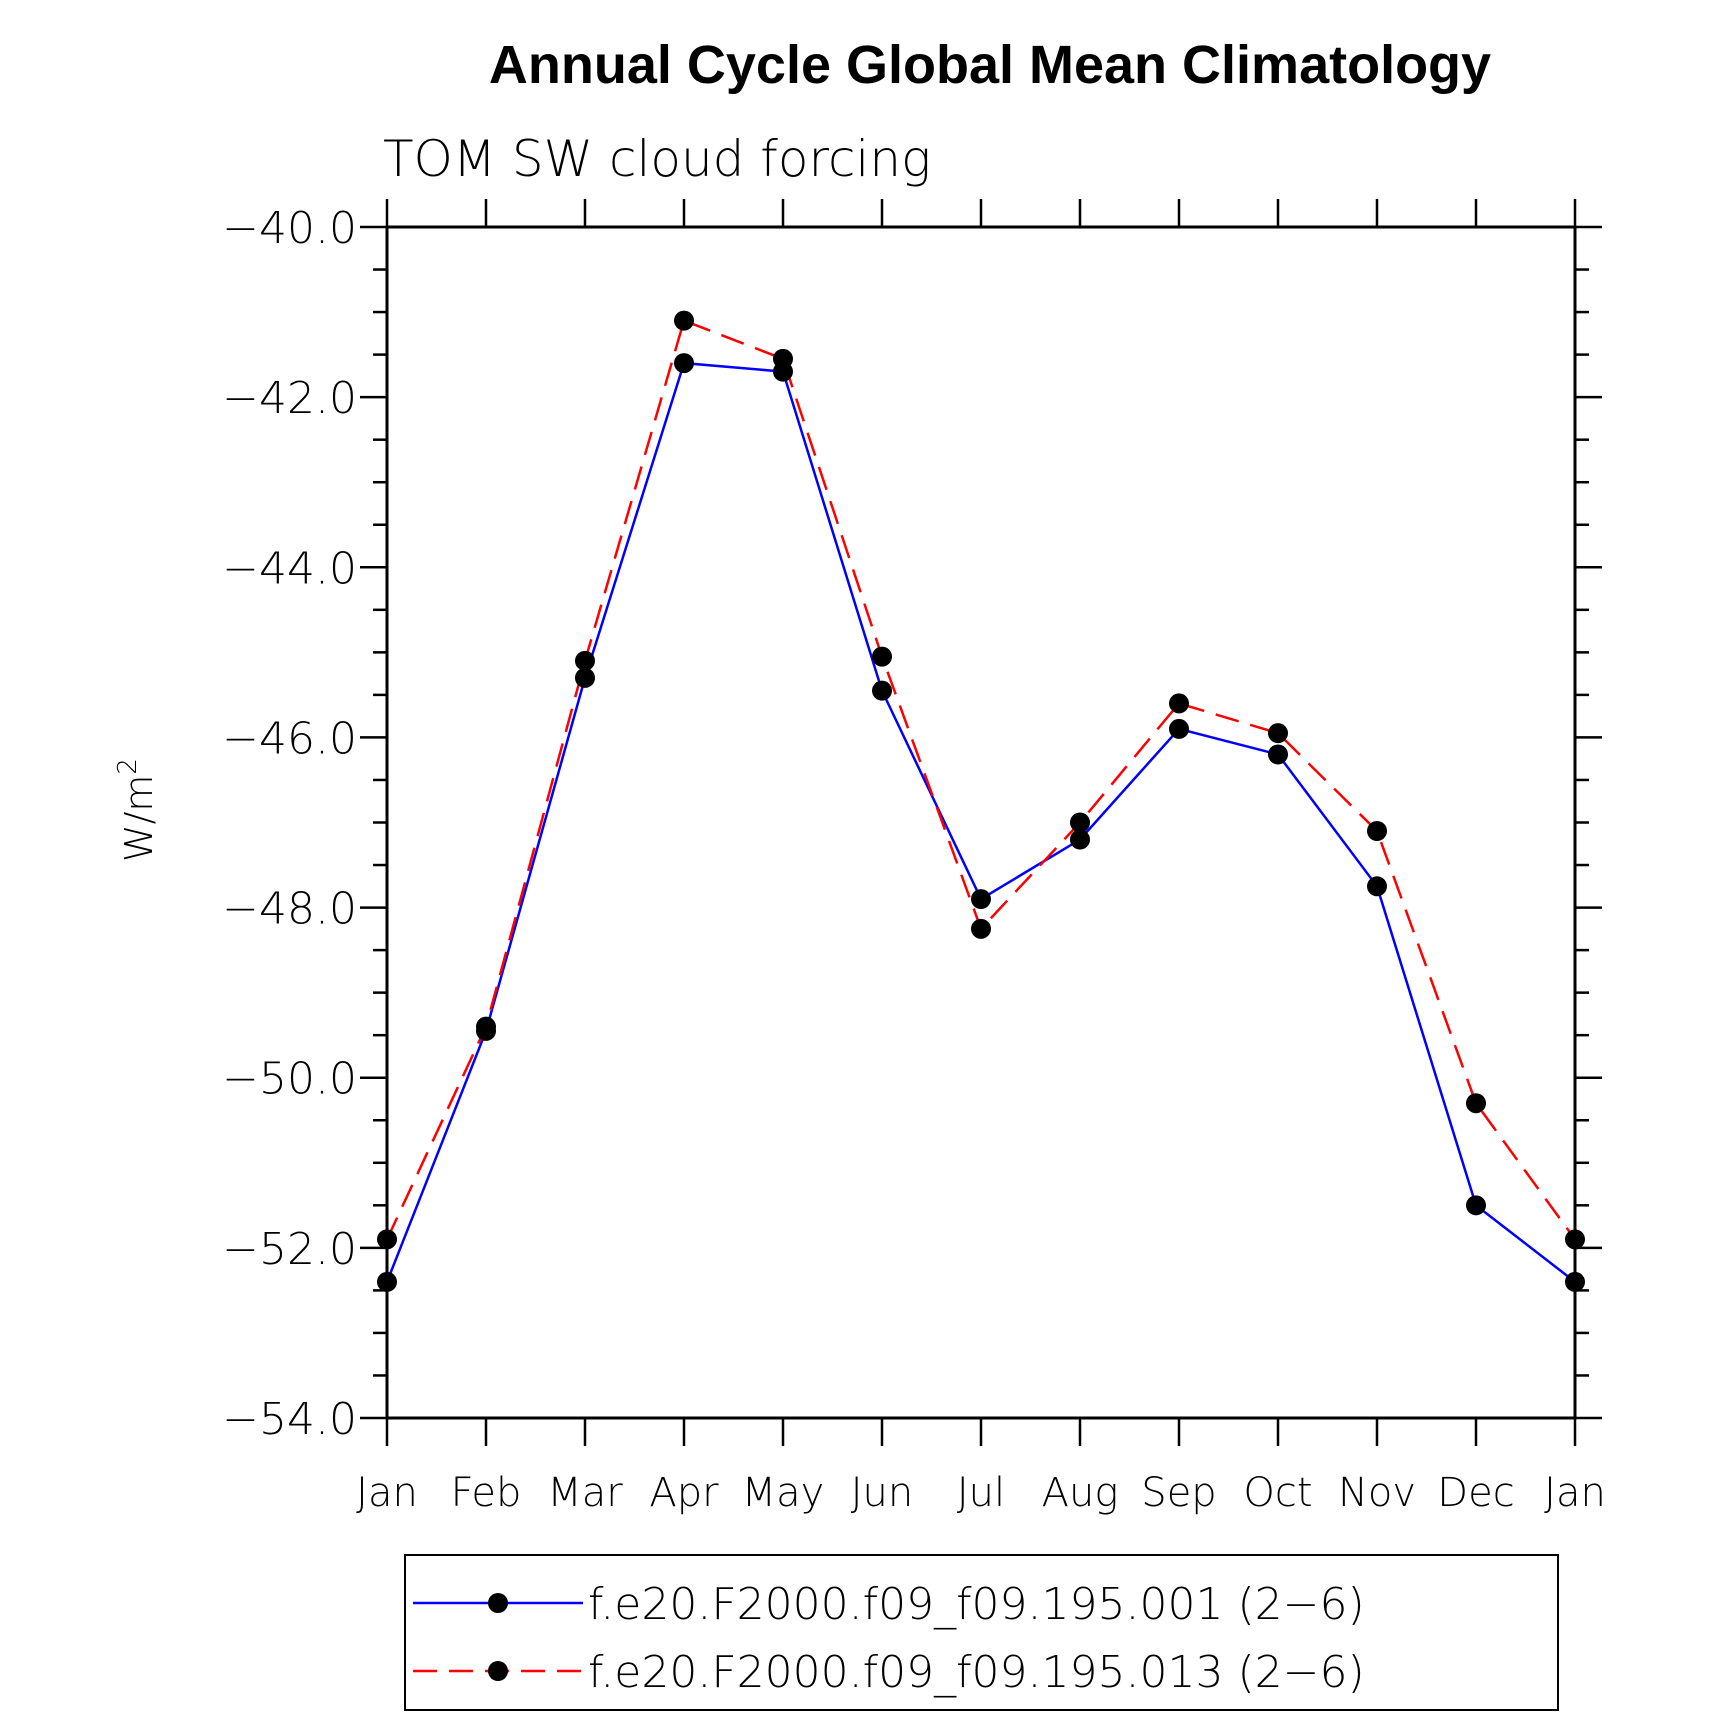  Describe the element at coordinates (1178, 1493) in the screenshot. I see `x-tick-label: Sep` at that location.